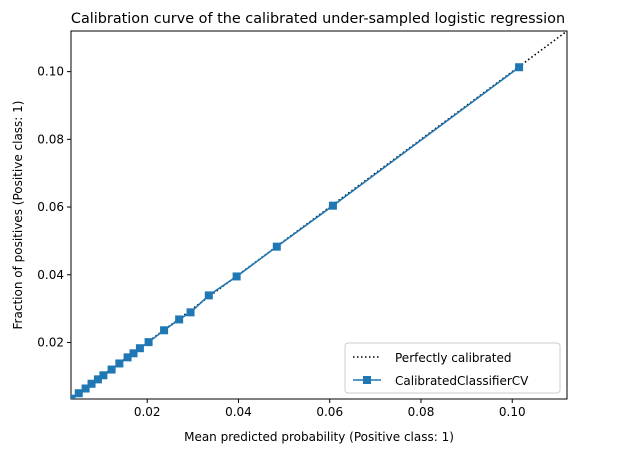 This screenshot has width=619, height=454. Describe the element at coordinates (147, 412) in the screenshot. I see `x-tick-label: 0.02` at that location.